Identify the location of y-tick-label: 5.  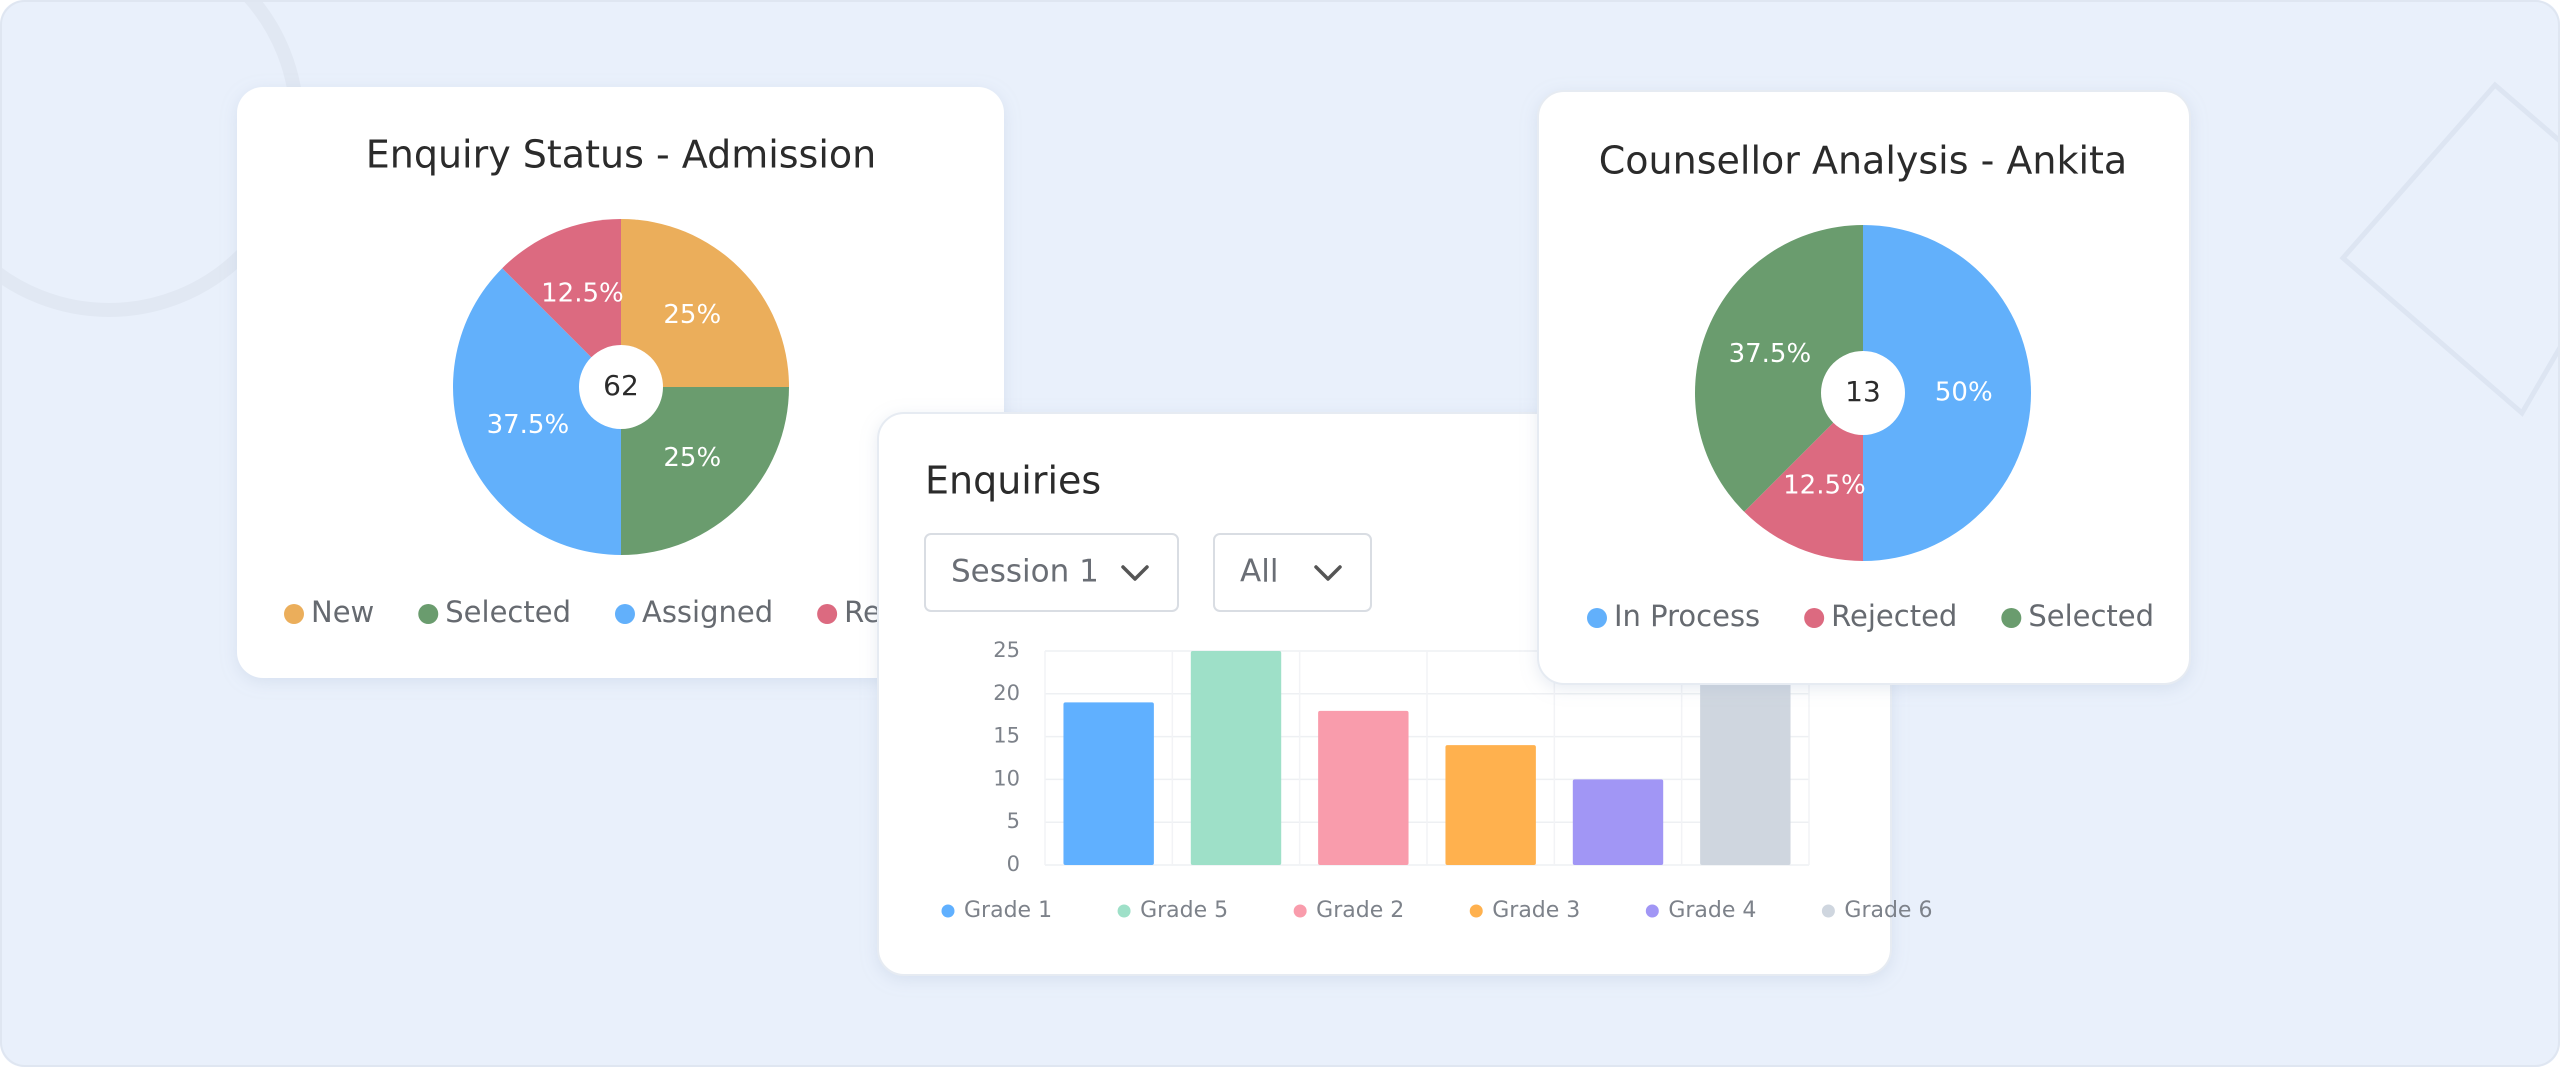
(1013, 821).